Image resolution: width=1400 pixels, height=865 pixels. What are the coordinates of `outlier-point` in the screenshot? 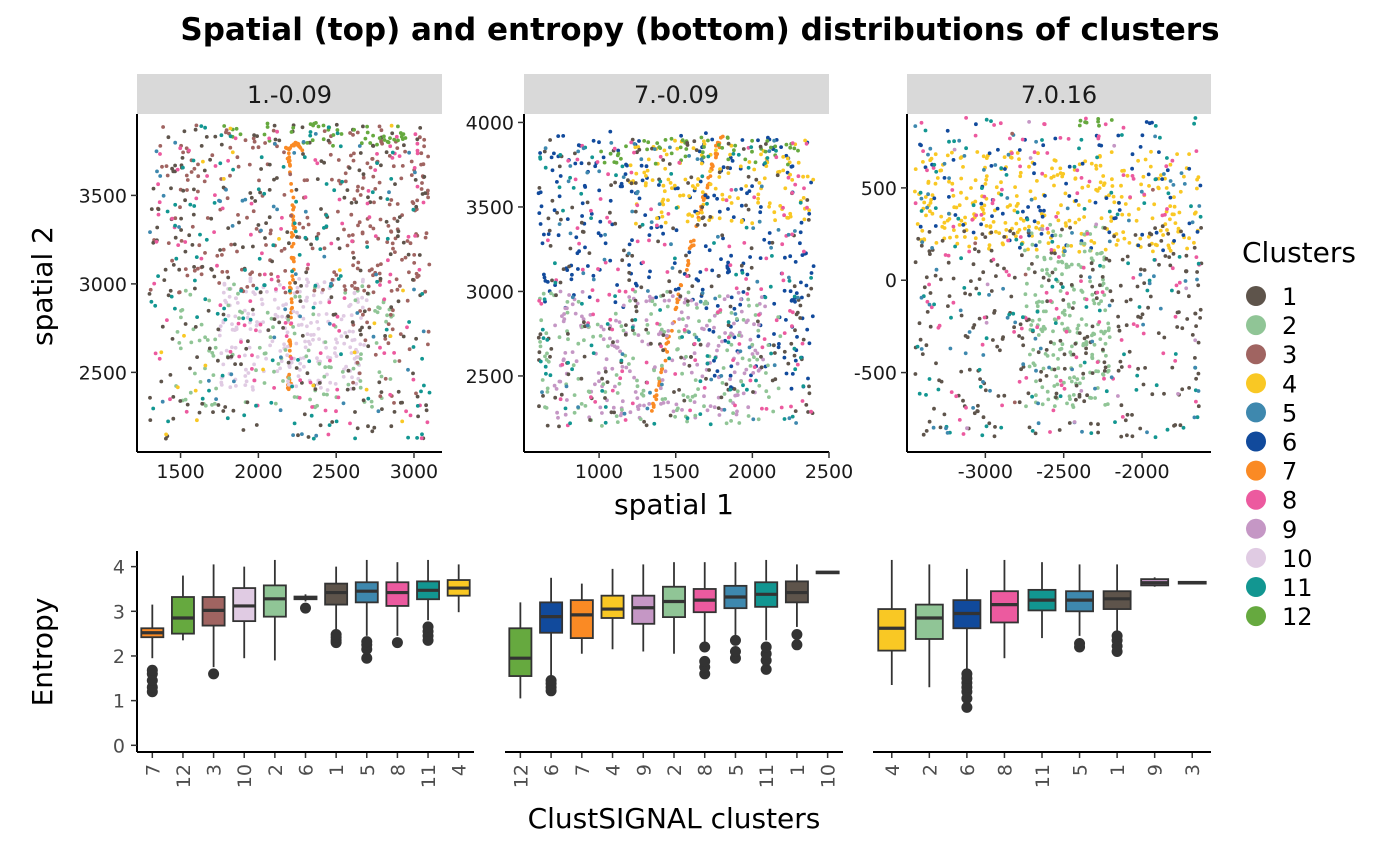 It's located at (705, 647).